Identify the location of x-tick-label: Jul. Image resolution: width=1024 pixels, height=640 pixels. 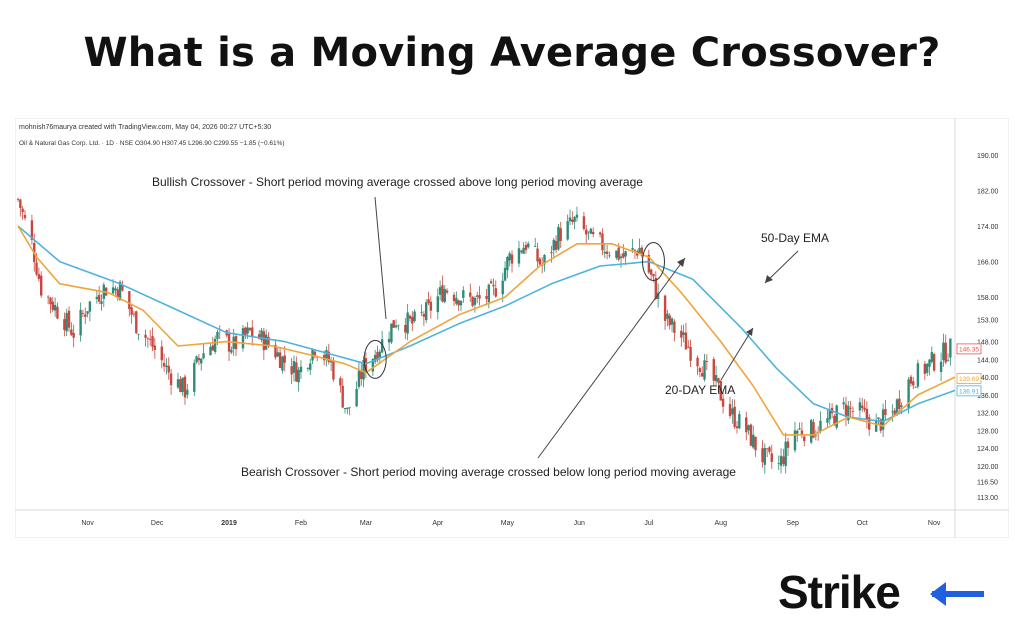
(648, 523).